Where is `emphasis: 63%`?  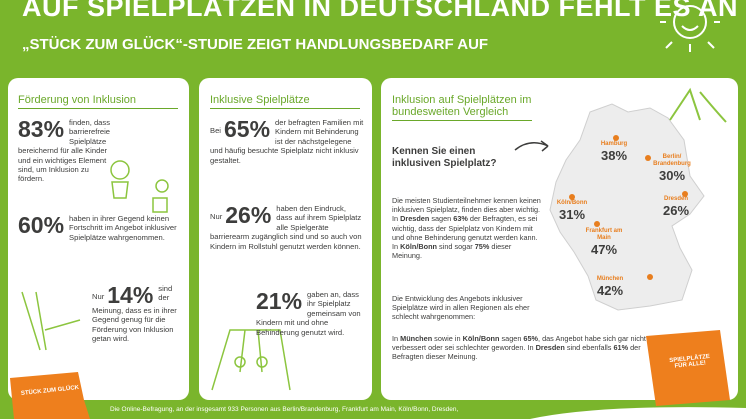
emphasis: 63% is located at coordinates (460, 219).